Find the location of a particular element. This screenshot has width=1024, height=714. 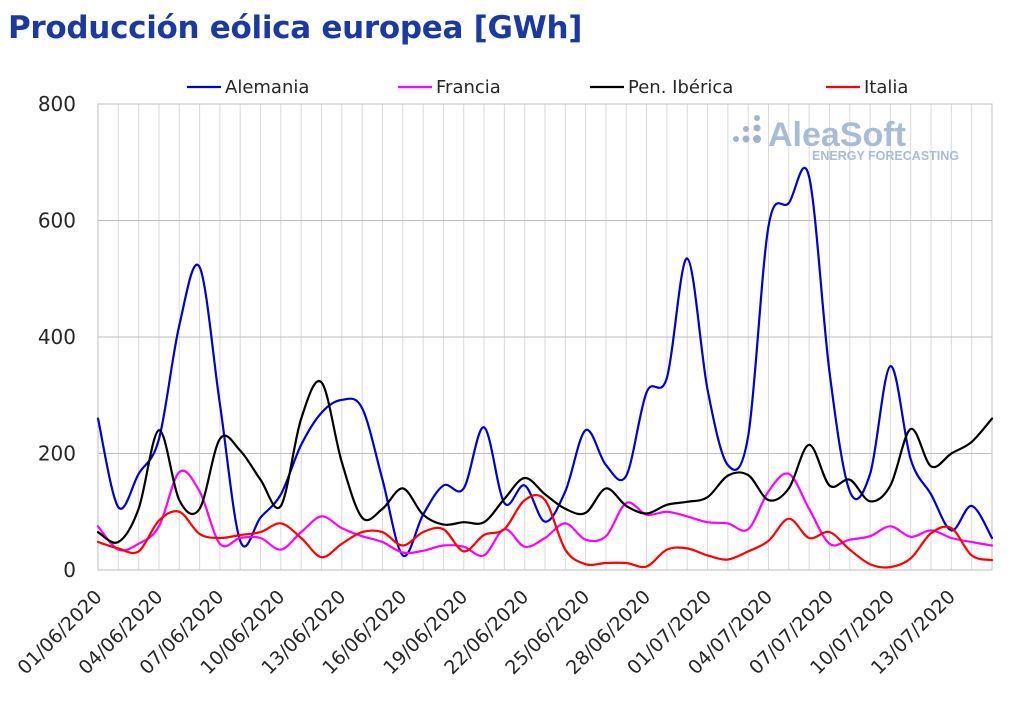

y-tick-label: 0 is located at coordinates (69, 570).